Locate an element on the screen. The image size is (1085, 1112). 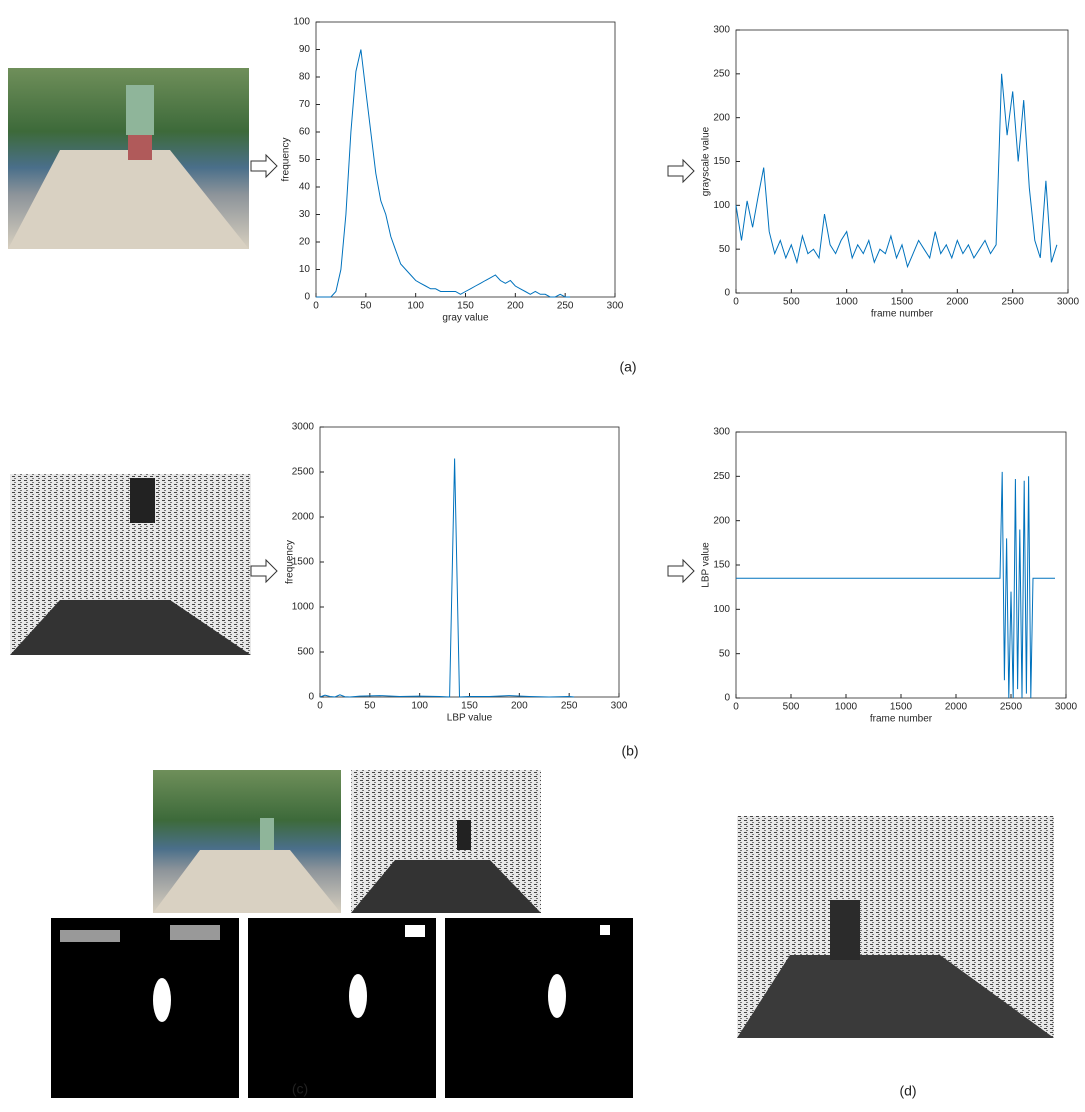
panel-label: (c) is located at coordinates (300, 1089).